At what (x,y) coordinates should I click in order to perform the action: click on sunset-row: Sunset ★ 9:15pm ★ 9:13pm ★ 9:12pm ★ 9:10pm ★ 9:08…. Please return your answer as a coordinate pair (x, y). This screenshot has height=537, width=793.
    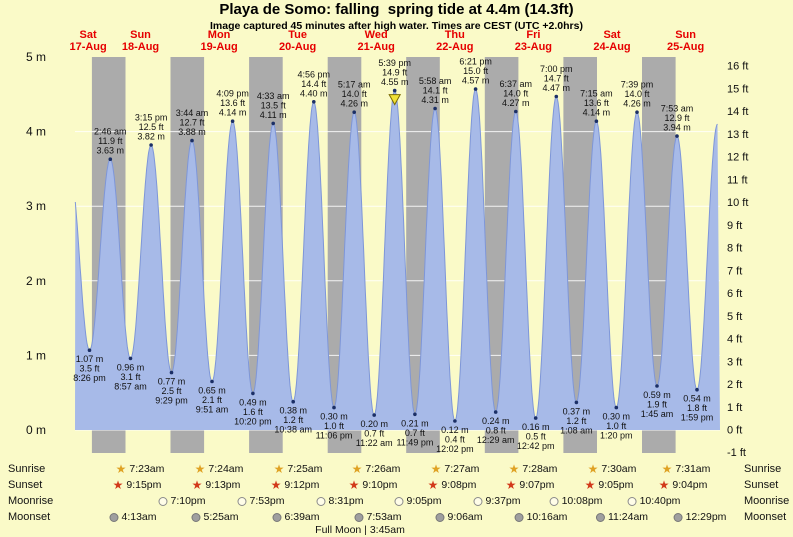
    Looking at the image, I should click on (396, 486).